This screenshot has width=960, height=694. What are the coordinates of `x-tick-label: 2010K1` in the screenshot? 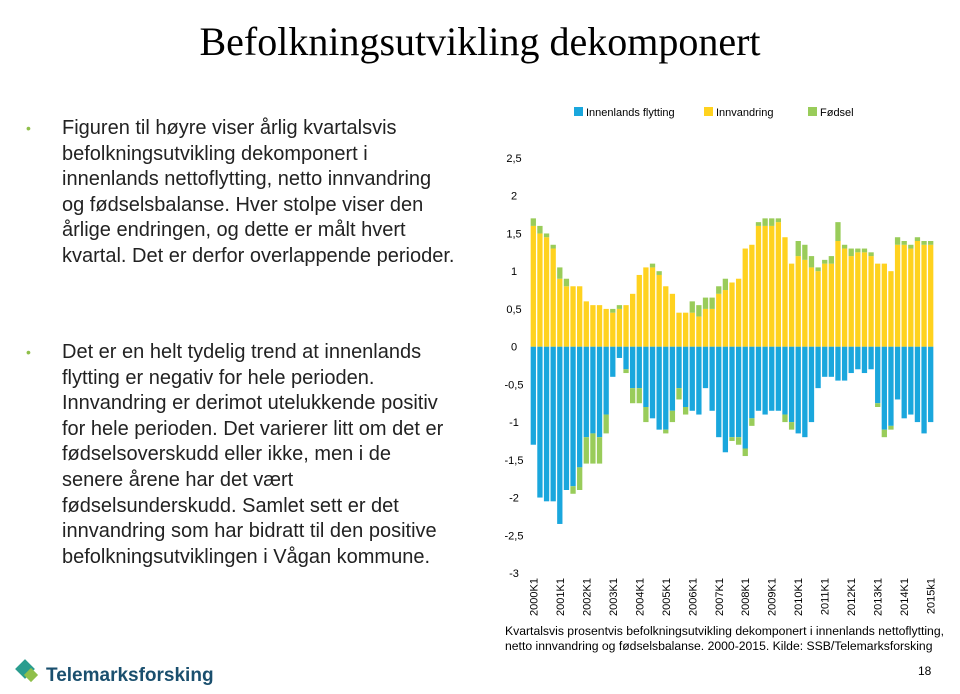 It's located at (799, 597).